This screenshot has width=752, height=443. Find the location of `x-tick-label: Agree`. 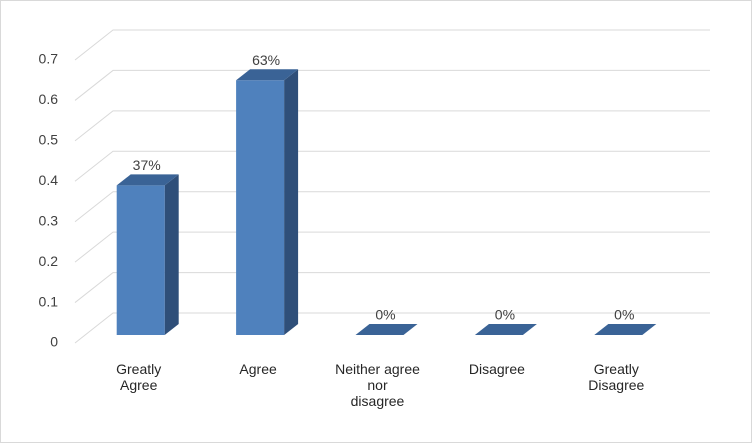

x-tick-label: Agree is located at coordinates (258, 369).